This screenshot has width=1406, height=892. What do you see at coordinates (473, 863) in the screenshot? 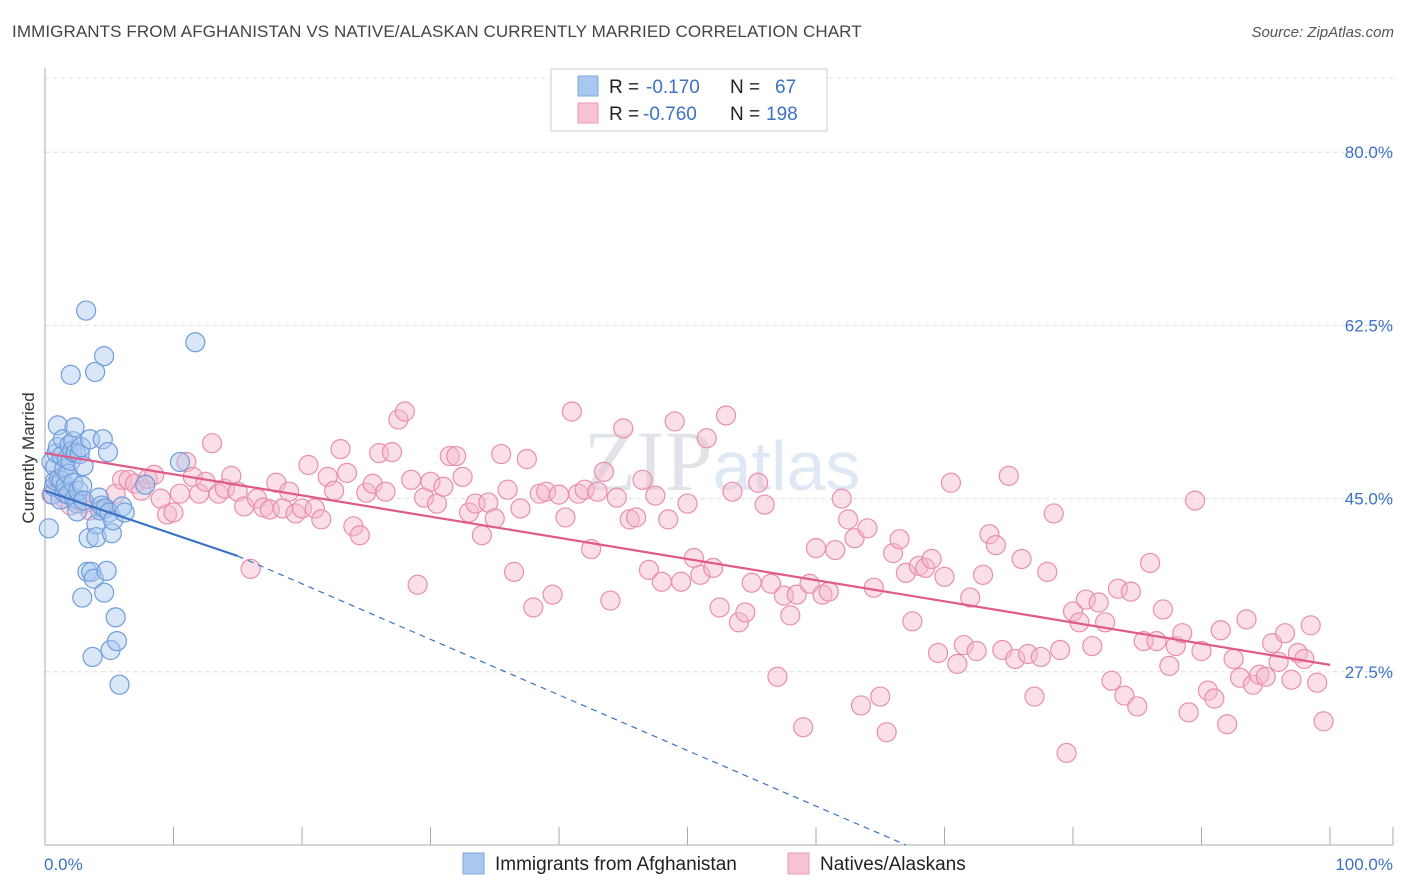
I see `bottom-legend-swatch-blue` at bounding box center [473, 863].